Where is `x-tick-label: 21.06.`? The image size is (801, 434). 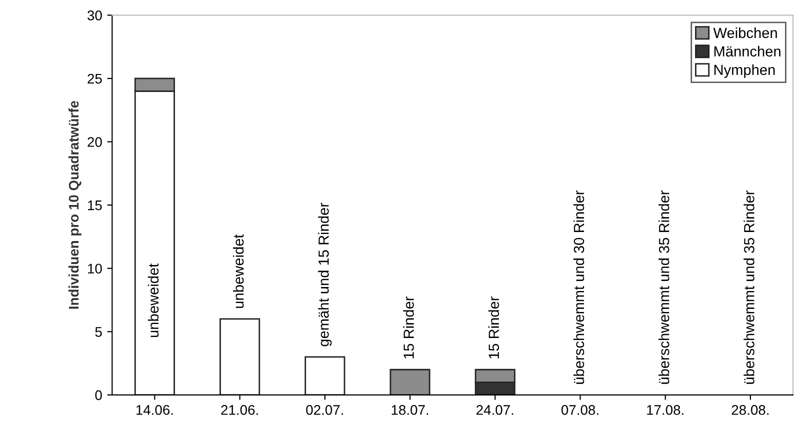 x-tick-label: 21.06. is located at coordinates (239, 410).